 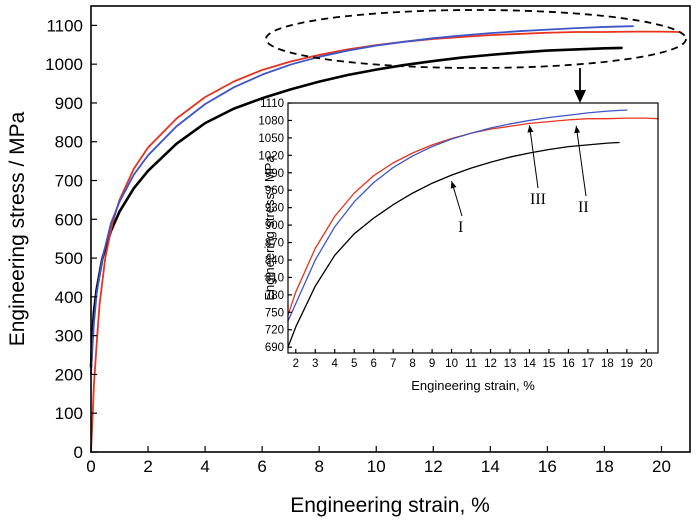 I want to click on inset-y-tick-label-12: 1050, so click(x=271, y=139).